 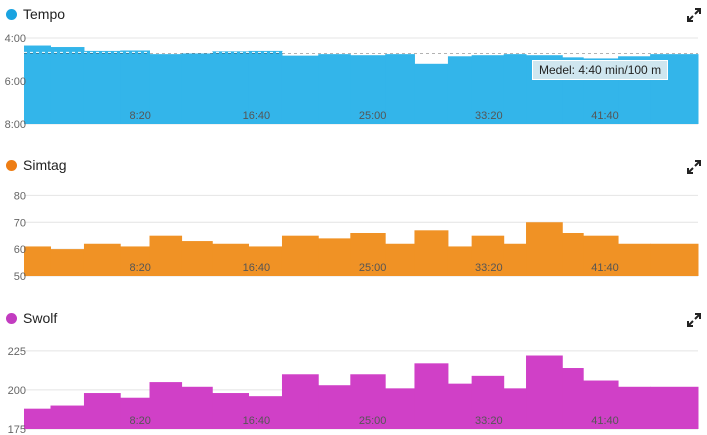 I want to click on simtag-title: Simtag, so click(x=45, y=165).